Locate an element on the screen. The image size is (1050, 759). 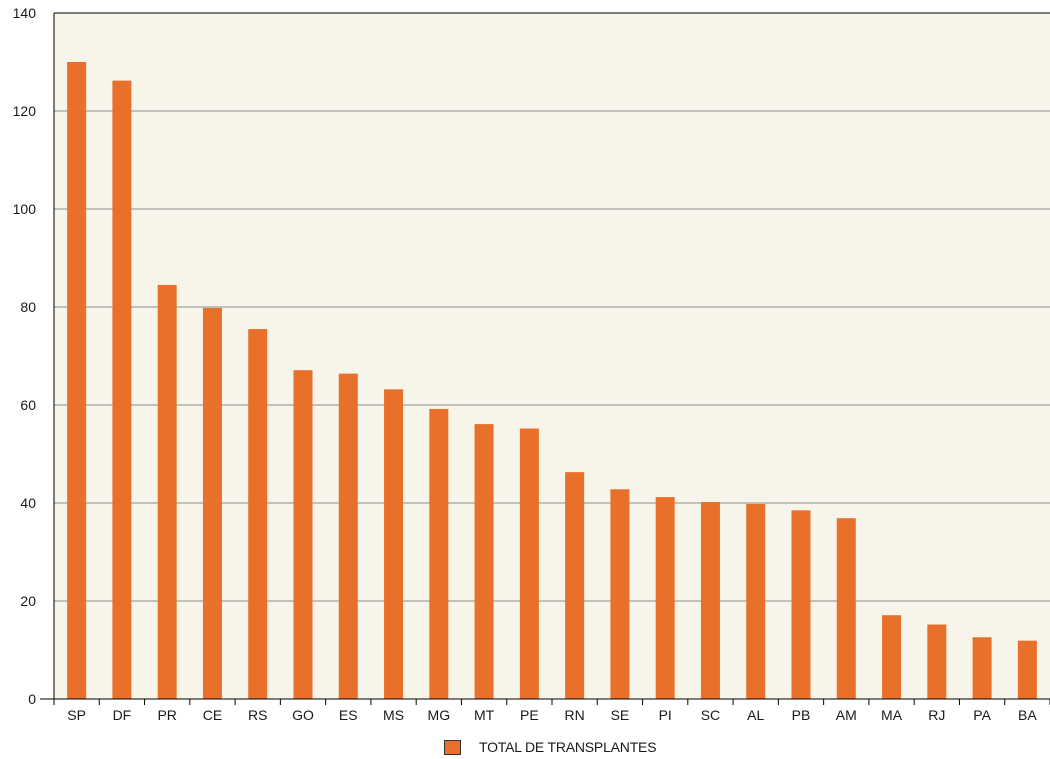
bar-pa is located at coordinates (982, 668).